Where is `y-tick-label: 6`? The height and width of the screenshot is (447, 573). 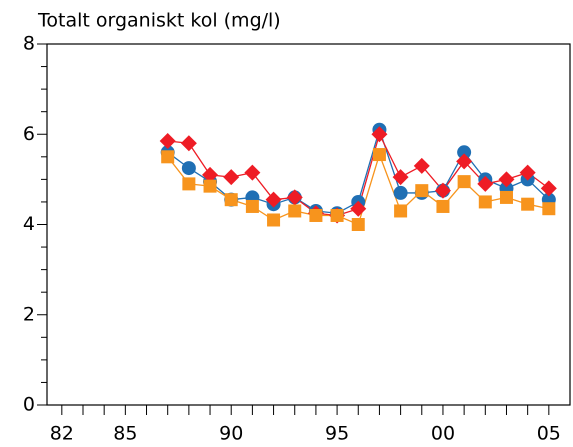 y-tick-label: 6 is located at coordinates (29, 134).